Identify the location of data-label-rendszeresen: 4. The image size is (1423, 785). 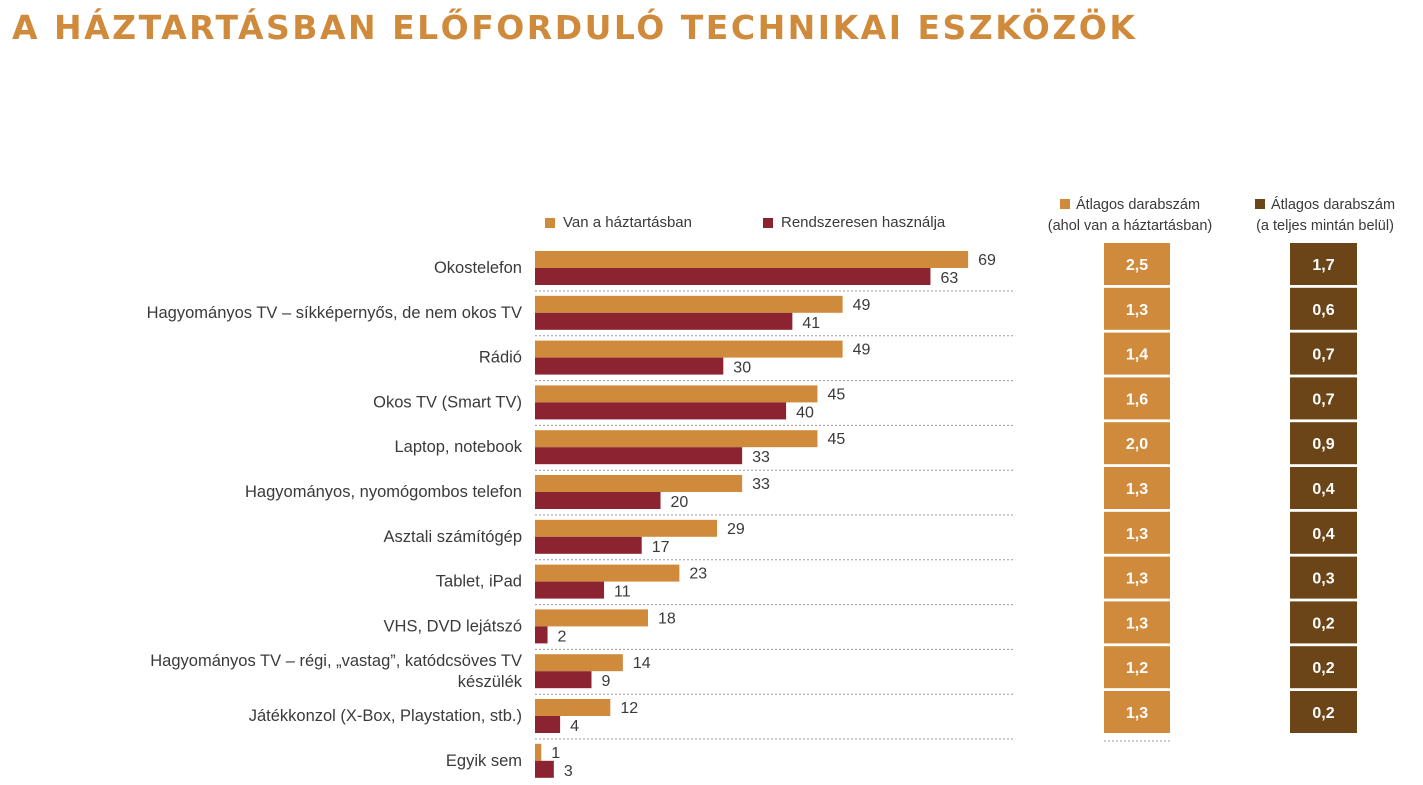
(574, 726).